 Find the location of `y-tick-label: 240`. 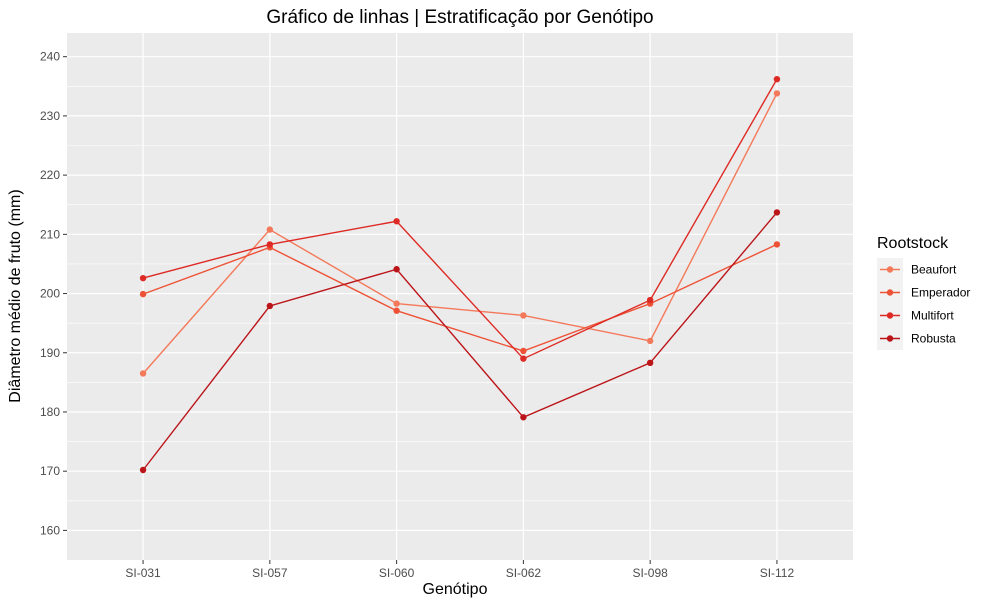

y-tick-label: 240 is located at coordinates (50, 57).